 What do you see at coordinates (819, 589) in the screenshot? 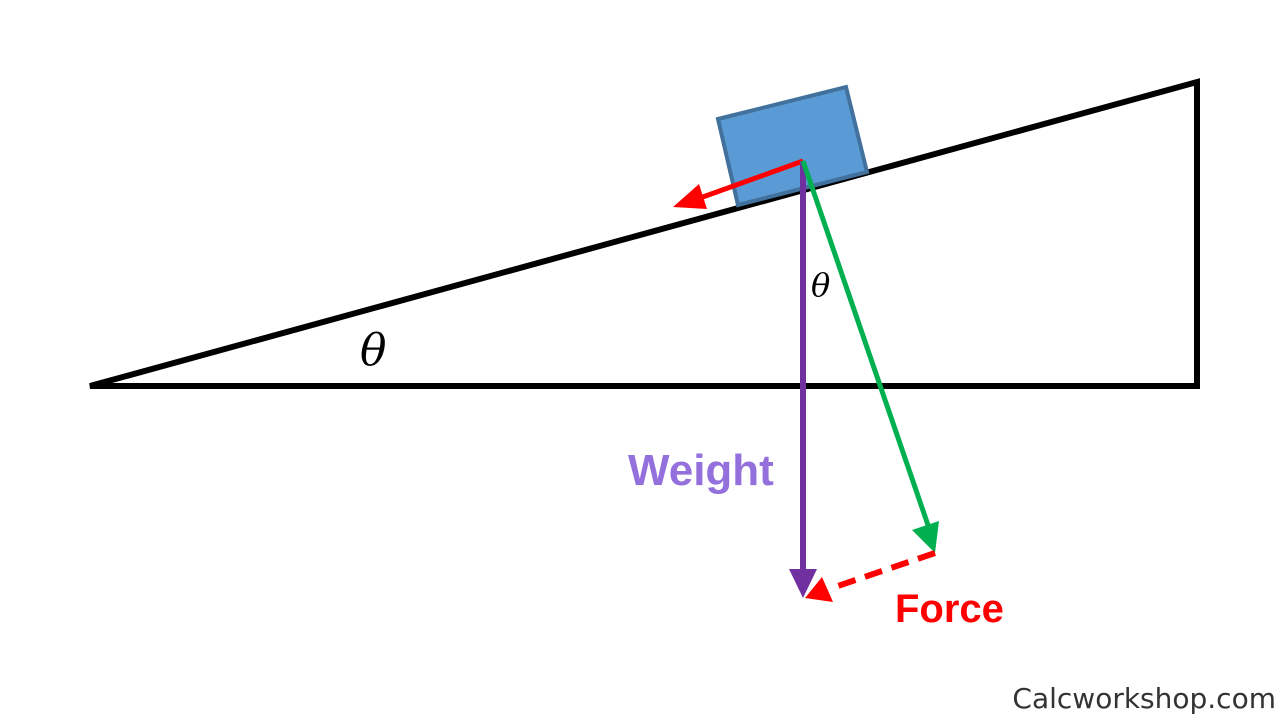
I see `force-arrowhead` at bounding box center [819, 589].